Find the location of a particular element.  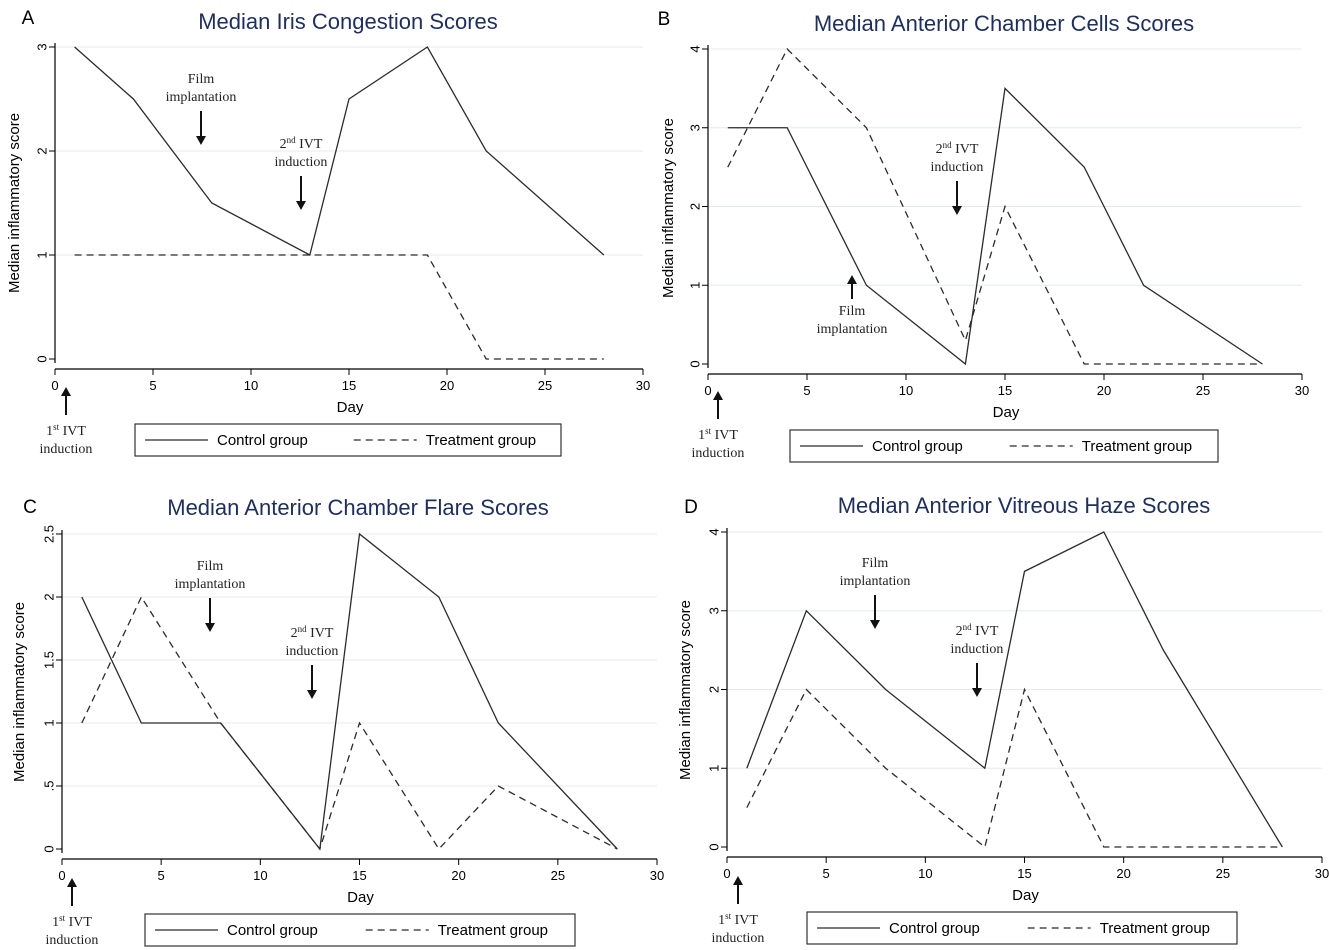

y-tick-label: .5 is located at coordinates (48, 786).